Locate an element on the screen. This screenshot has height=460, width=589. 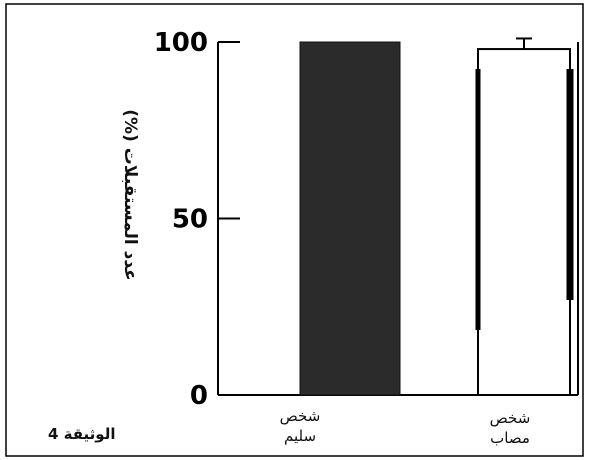
y-axis-label: عدد المستقبلات (%) is located at coordinates (130, 195).